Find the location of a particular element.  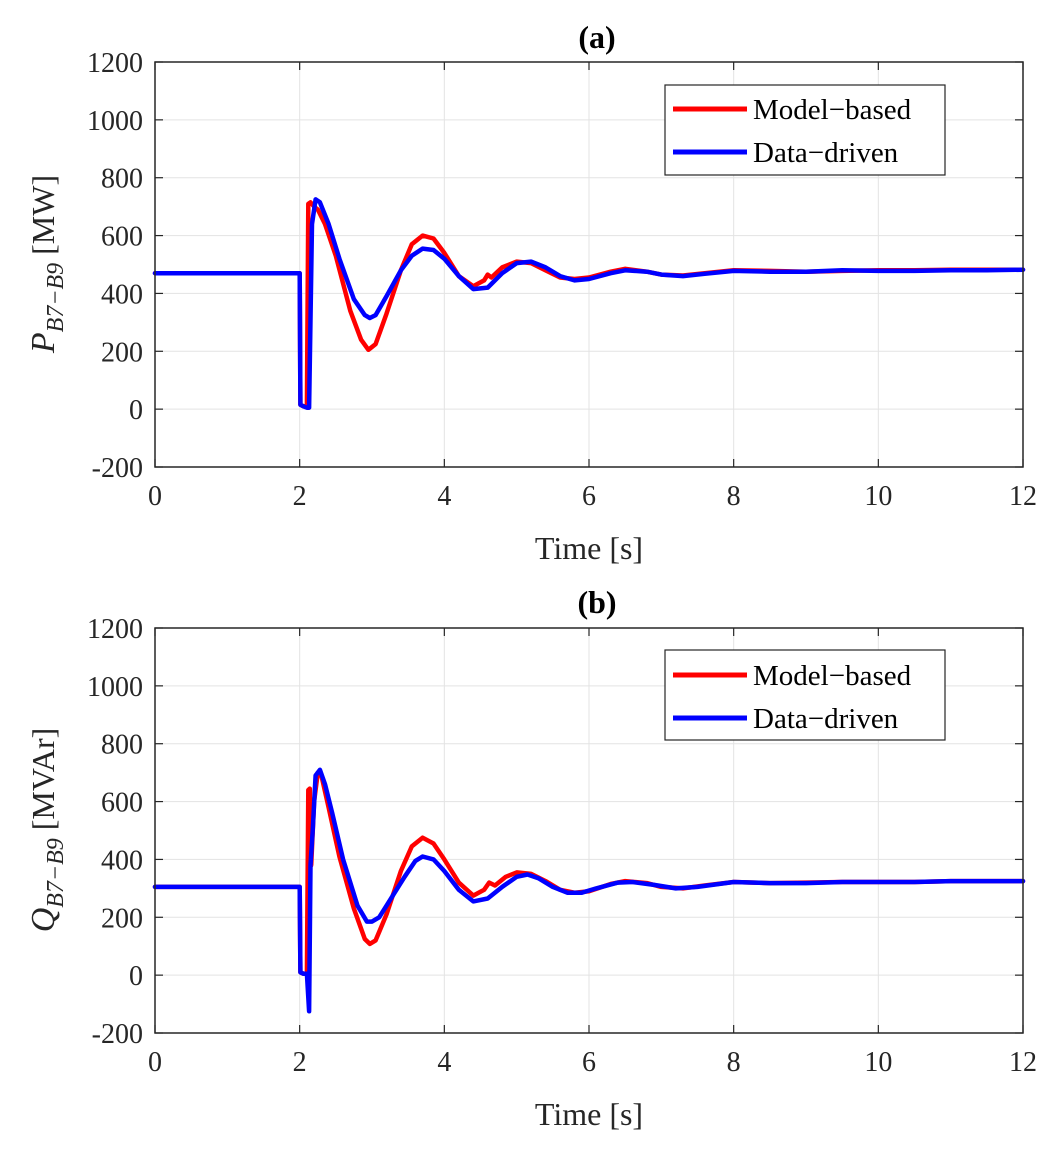

chart-b-ylabel: QB7−B9 [MVAr] is located at coordinates (47, 830).